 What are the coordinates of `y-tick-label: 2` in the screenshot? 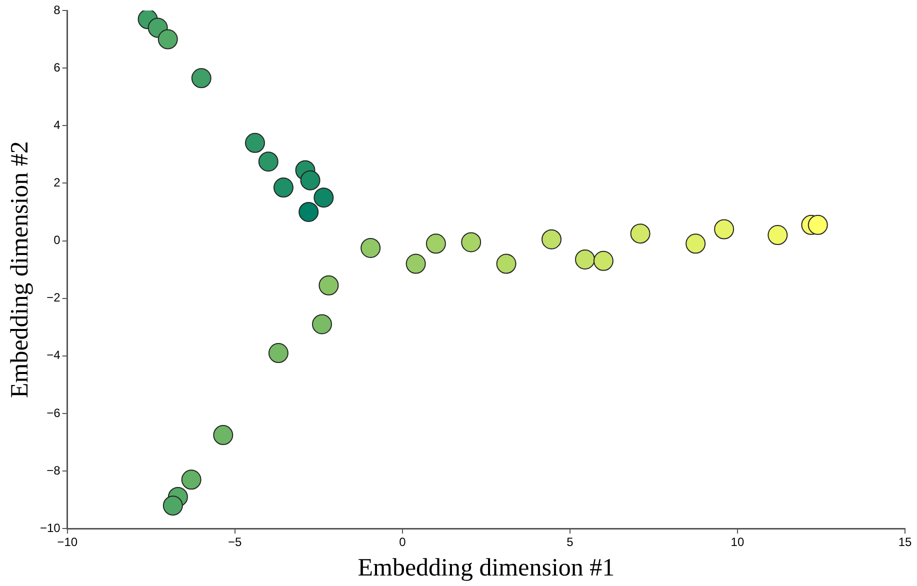 It's located at (57, 183).